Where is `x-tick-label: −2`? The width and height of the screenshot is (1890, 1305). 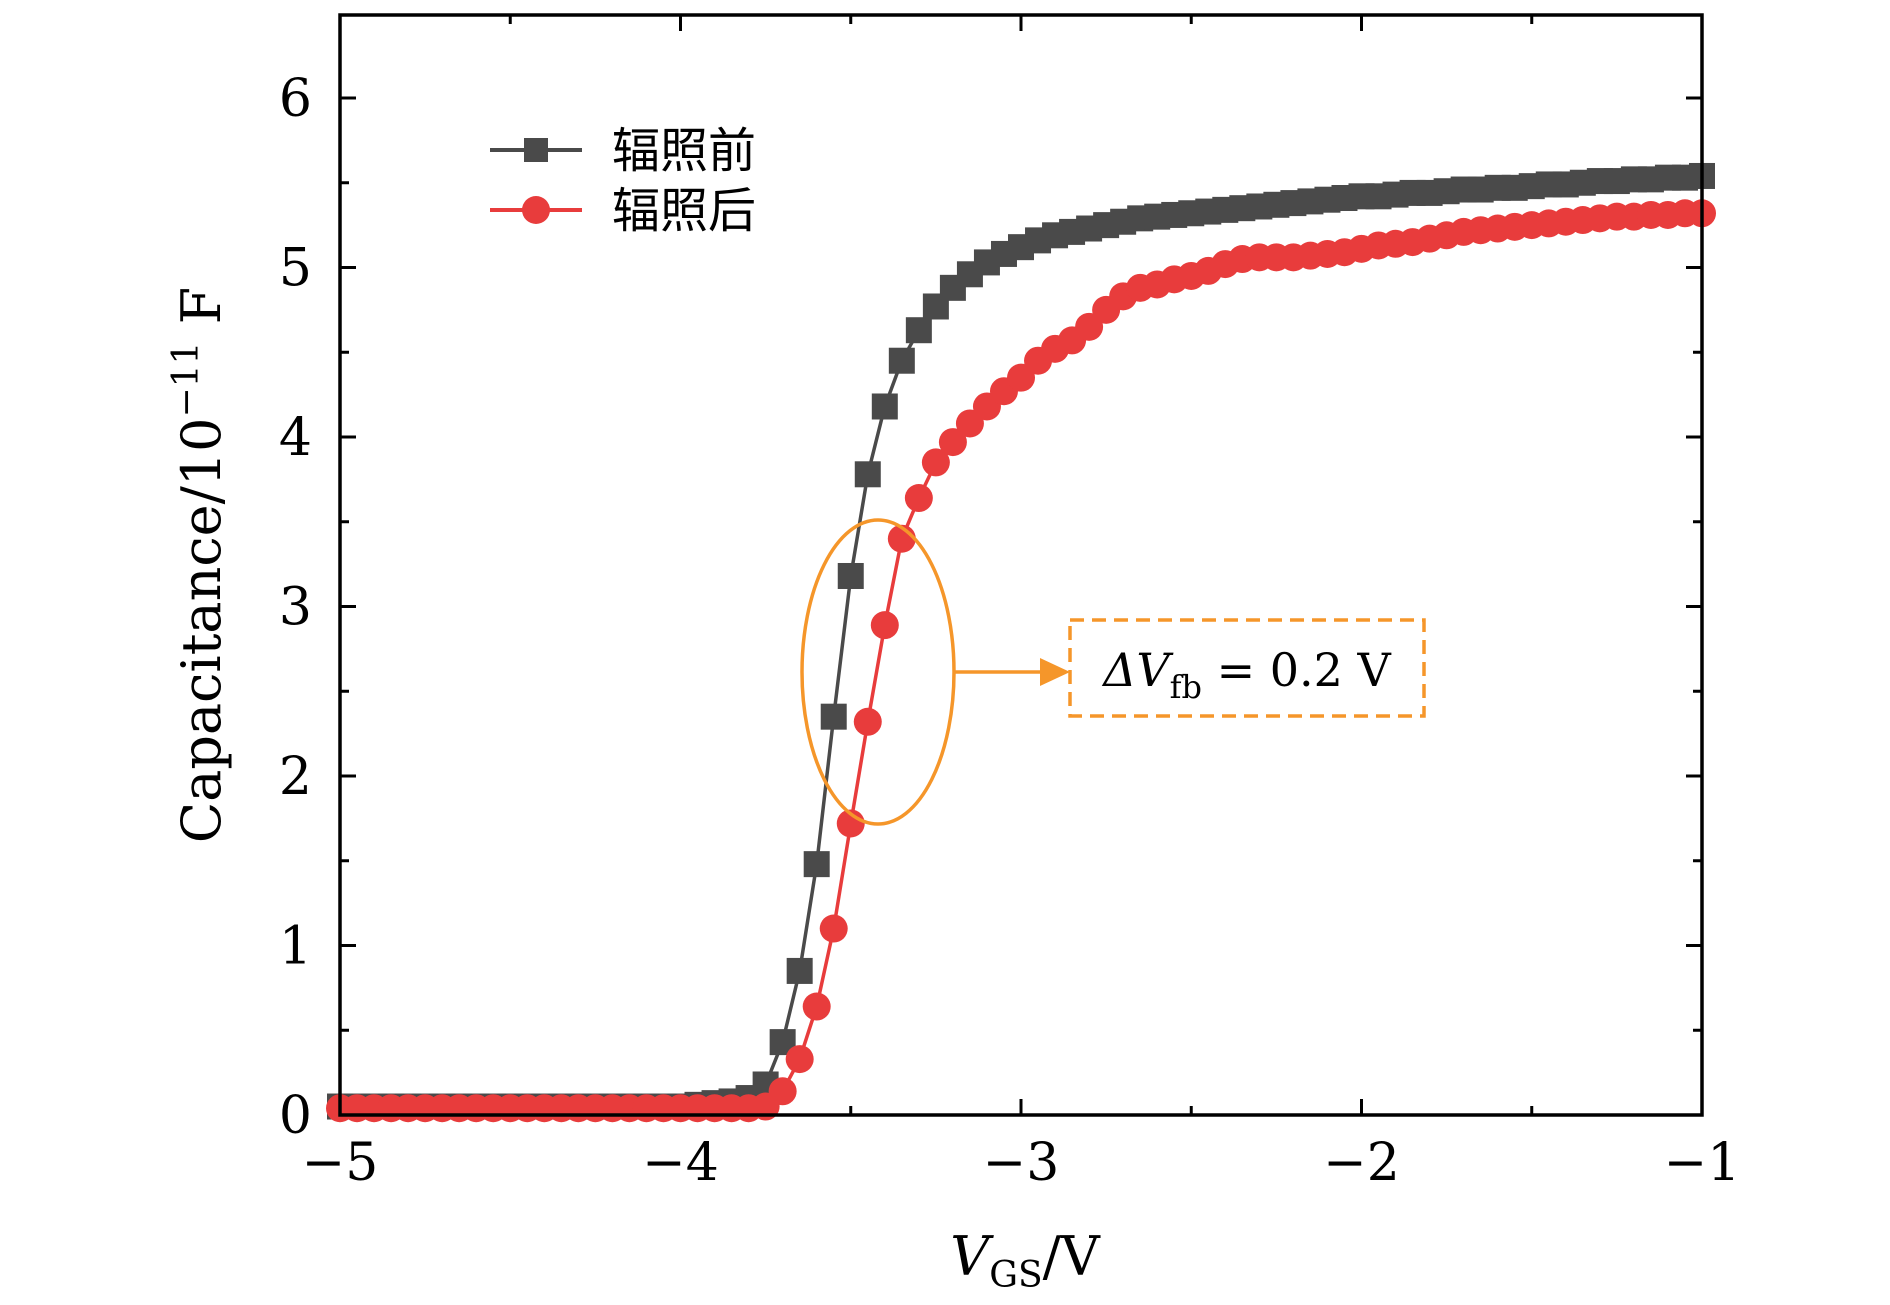
x-tick-label: −2 is located at coordinates (1361, 1163).